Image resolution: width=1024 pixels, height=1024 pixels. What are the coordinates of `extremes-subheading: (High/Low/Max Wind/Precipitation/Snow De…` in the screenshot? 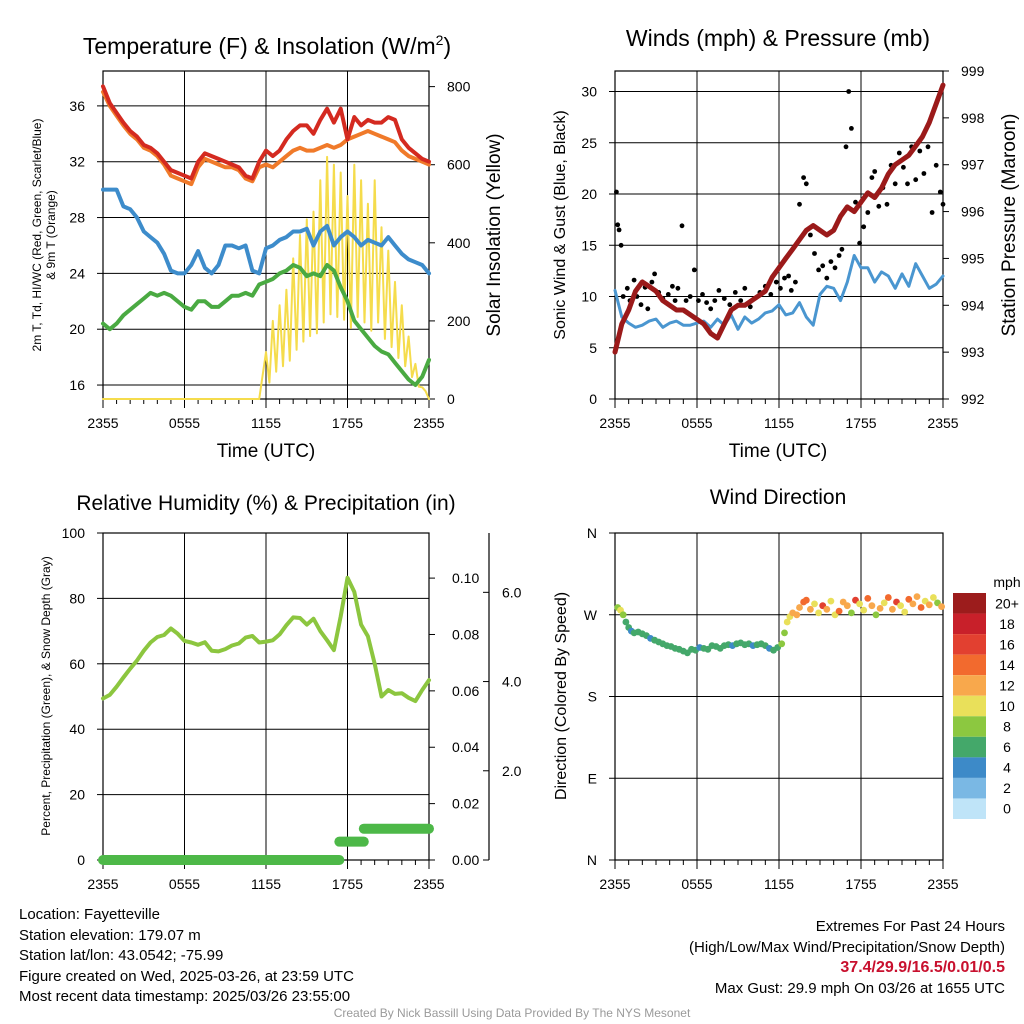 It's located at (847, 947).